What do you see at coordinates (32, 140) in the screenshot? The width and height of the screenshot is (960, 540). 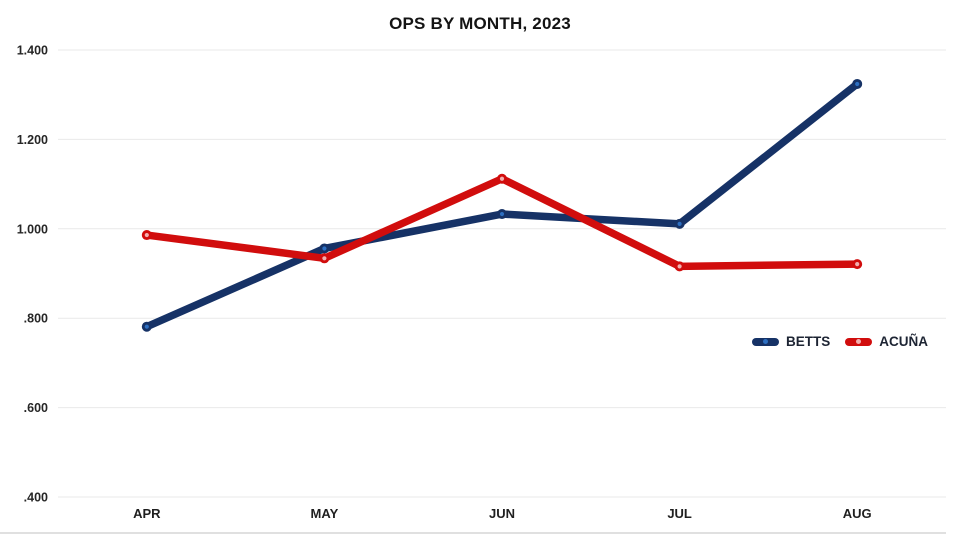 I see `y-axis-tick-label: 1.200` at bounding box center [32, 140].